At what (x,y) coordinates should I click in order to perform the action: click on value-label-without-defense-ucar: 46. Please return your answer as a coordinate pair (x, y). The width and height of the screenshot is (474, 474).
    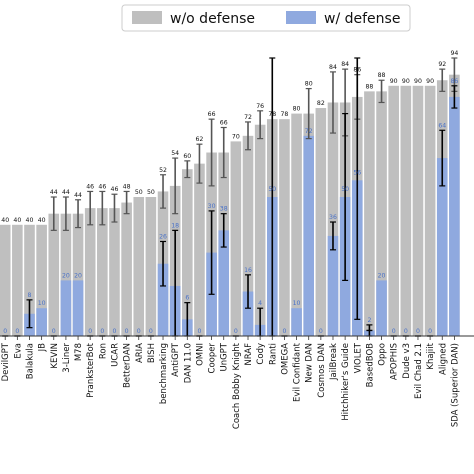
    Looking at the image, I should click on (115, 189).